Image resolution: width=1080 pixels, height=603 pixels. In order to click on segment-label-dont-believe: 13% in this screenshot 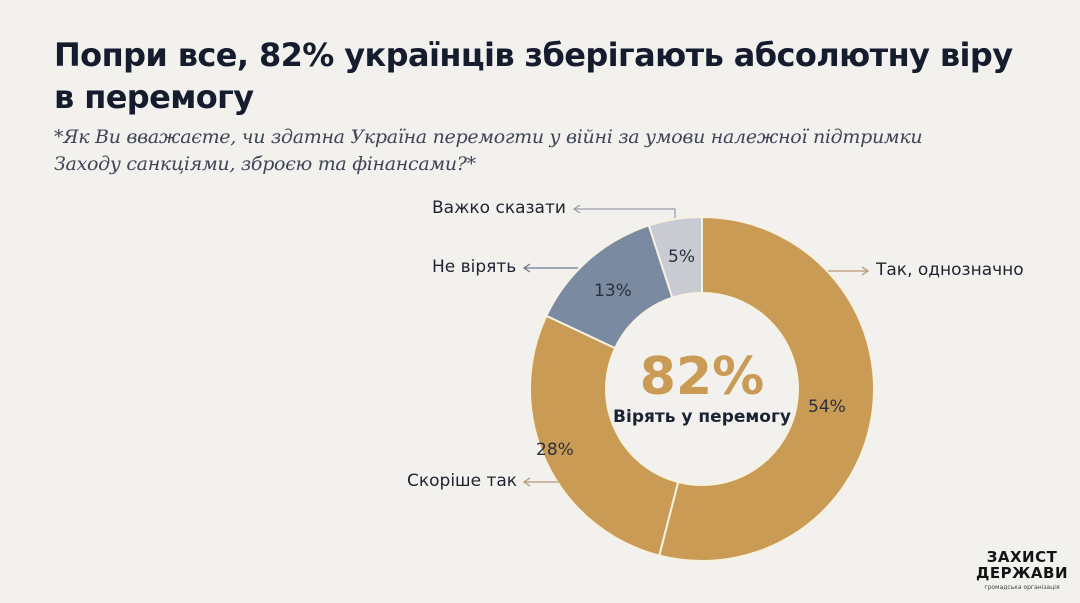, I will do `click(613, 291)`.